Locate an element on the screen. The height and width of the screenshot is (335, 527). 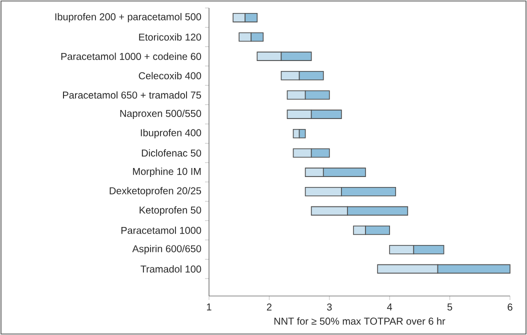
y-tick-label: Celecoxib 400 is located at coordinates (170, 76).